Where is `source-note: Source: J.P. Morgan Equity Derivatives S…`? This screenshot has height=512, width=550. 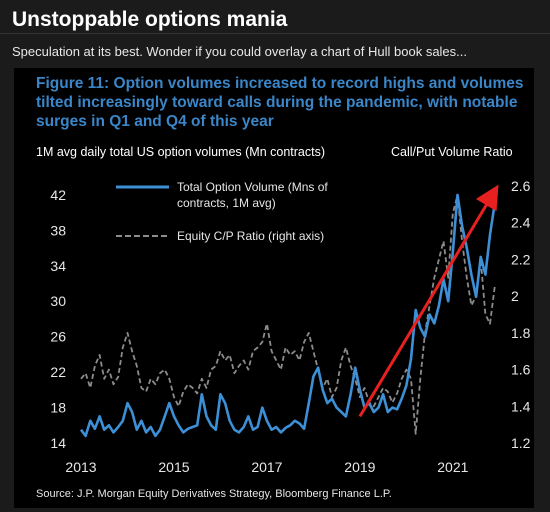 source-note: Source: J.P. Morgan Equity Derivatives S… is located at coordinates (214, 494).